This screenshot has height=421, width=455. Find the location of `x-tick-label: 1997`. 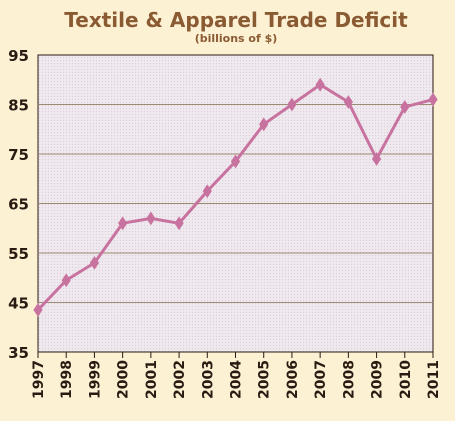

x-tick-label: 1997 is located at coordinates (39, 379).